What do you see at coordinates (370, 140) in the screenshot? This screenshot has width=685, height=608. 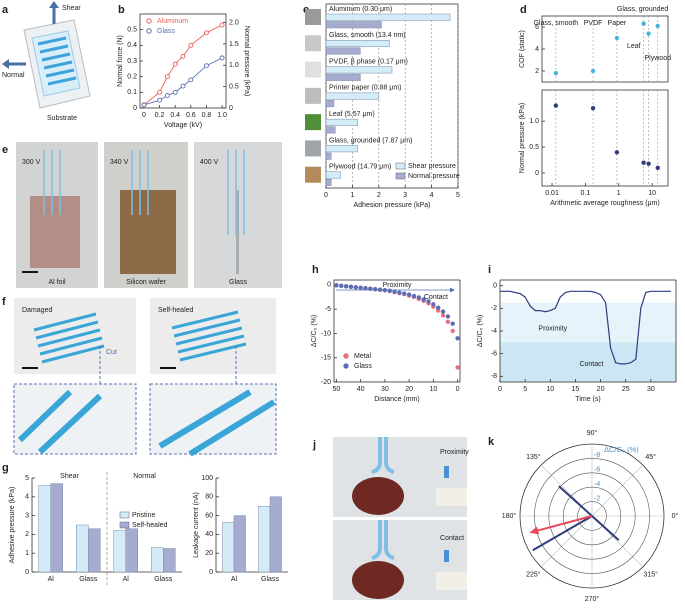 I see `category-label: Glass, grounded (7.87 μm)` at bounding box center [370, 140].